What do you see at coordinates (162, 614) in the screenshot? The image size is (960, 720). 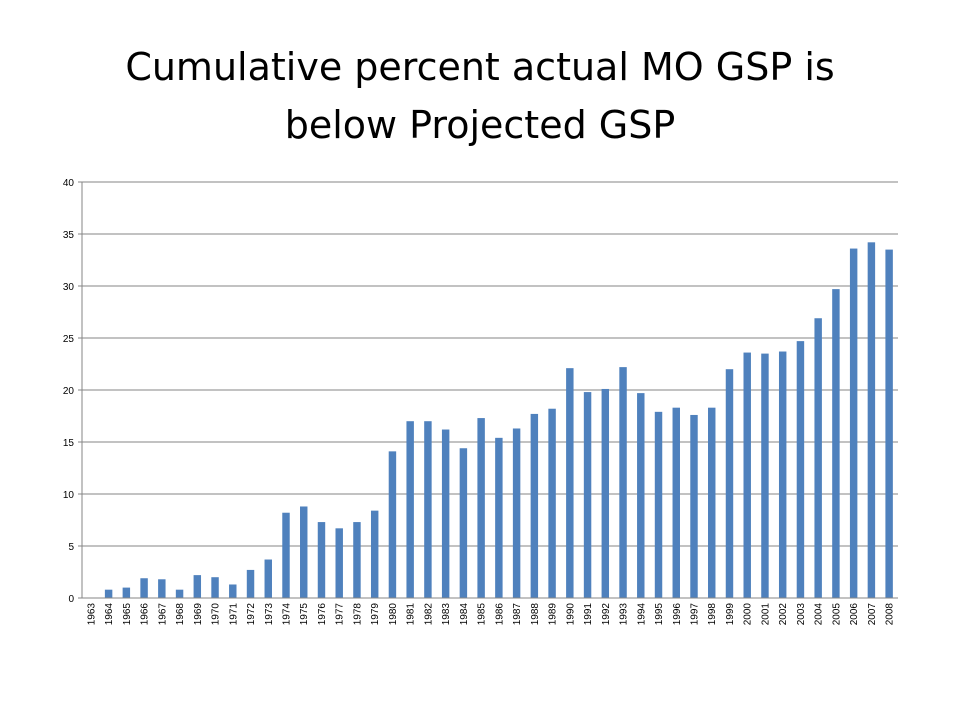 I see `x-tick-label: 1967` at bounding box center [162, 614].